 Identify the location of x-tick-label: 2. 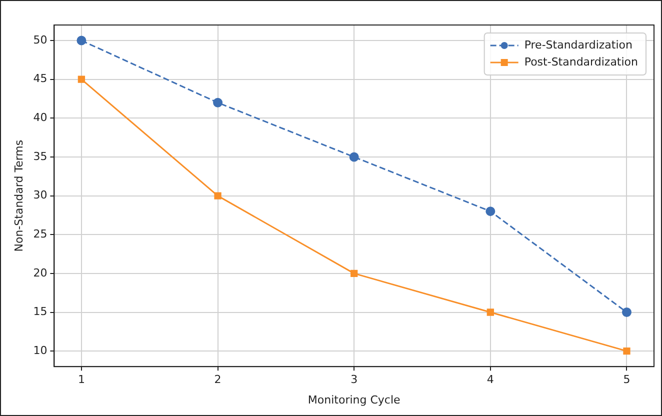
(218, 379).